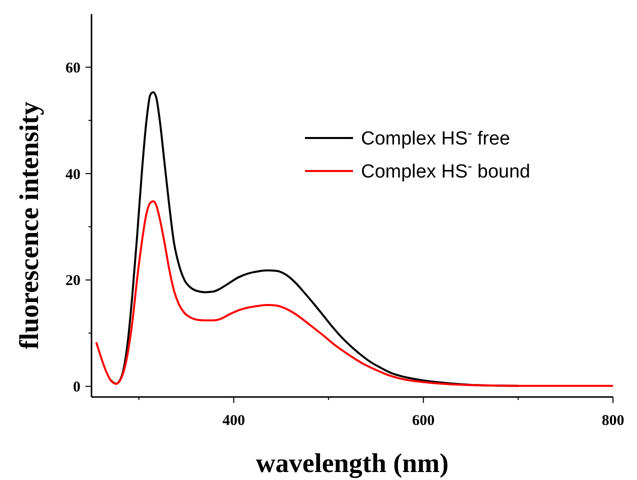  Describe the element at coordinates (423, 421) in the screenshot. I see `x-tick-label: 600` at that location.